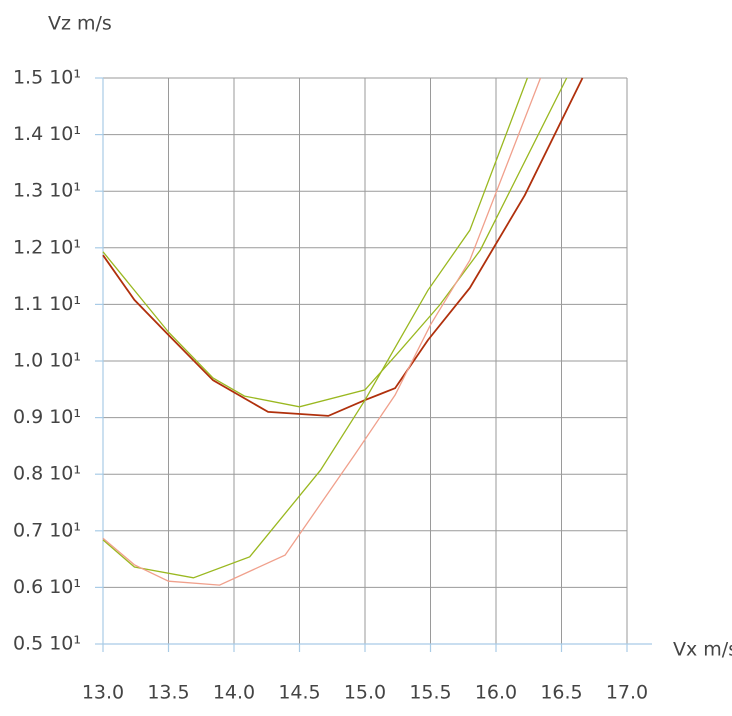  I want to click on x-tick-label: 14.0, so click(234, 693).